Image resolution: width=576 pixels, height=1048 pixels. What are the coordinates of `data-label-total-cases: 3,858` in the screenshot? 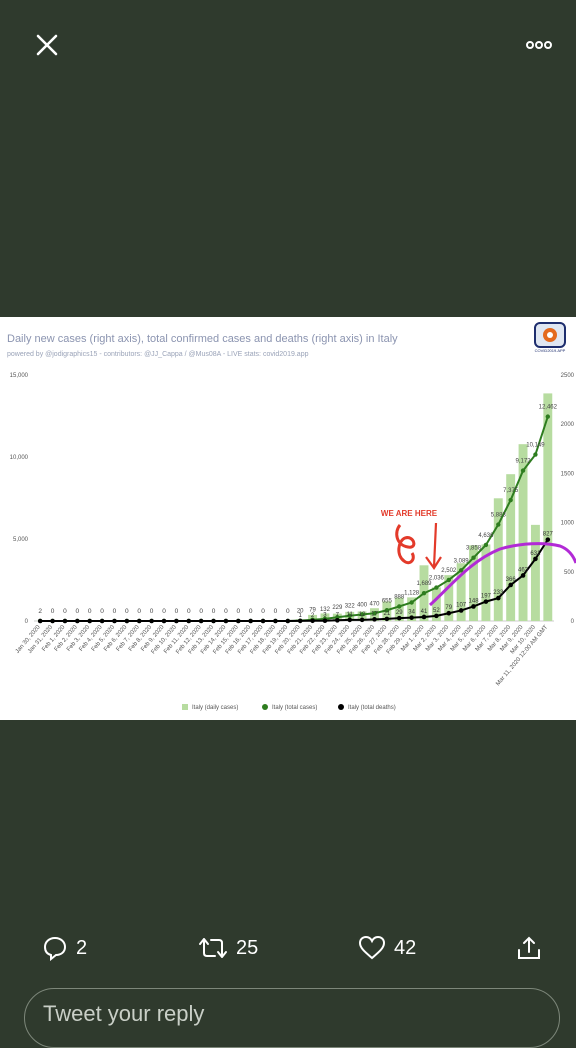 It's located at (474, 549).